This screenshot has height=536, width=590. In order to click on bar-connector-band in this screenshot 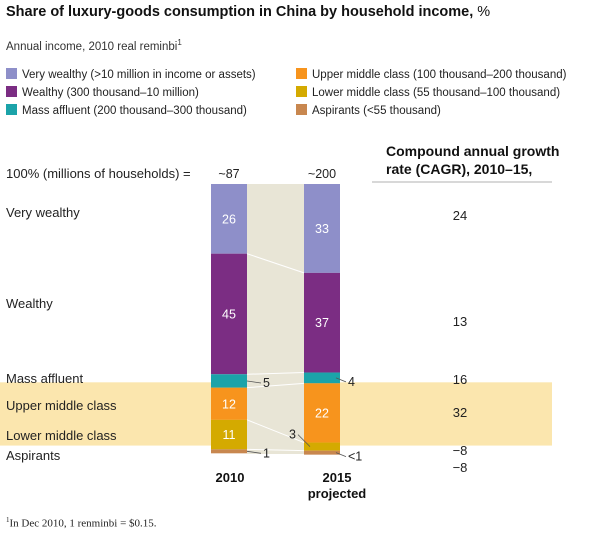, I will do `click(275, 319)`.